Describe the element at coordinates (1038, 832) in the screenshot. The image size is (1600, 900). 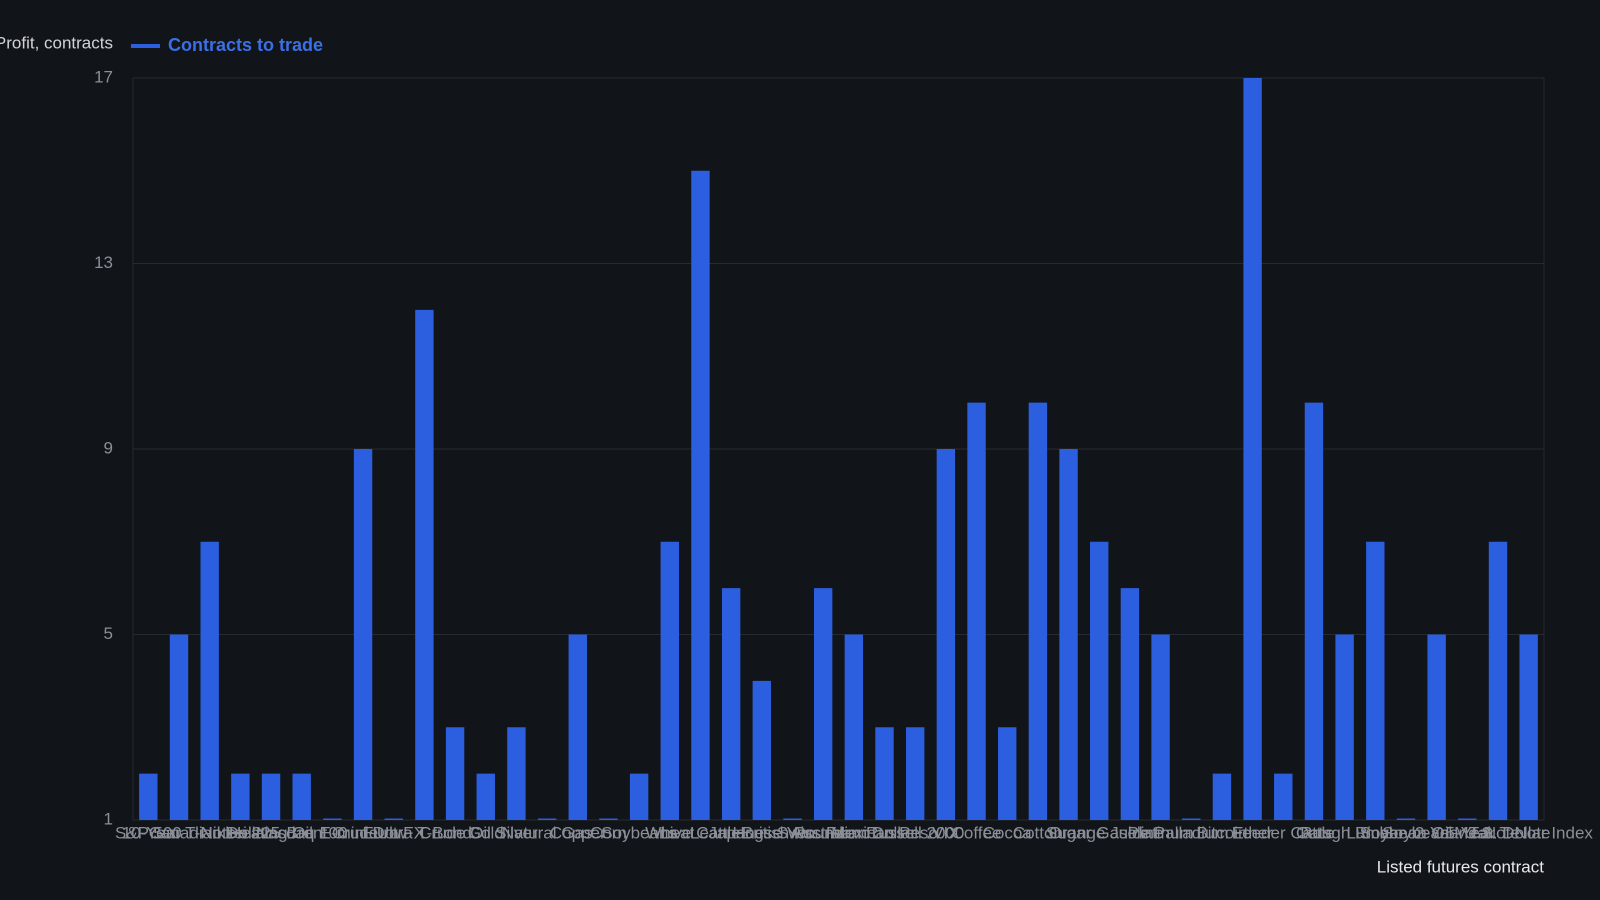
I see `x-tick-label: Cotton` at that location.